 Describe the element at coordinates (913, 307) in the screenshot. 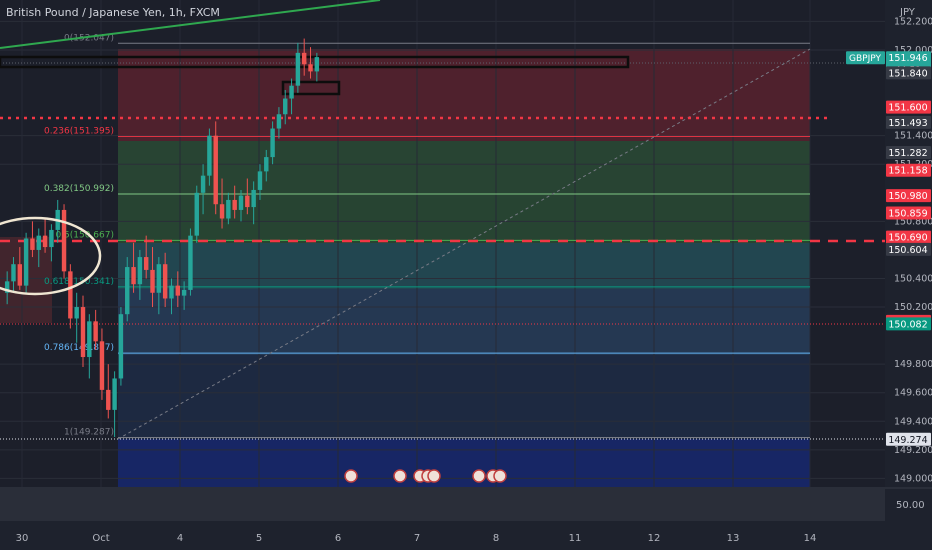

I see `y-tick-label: 150.200` at that location.